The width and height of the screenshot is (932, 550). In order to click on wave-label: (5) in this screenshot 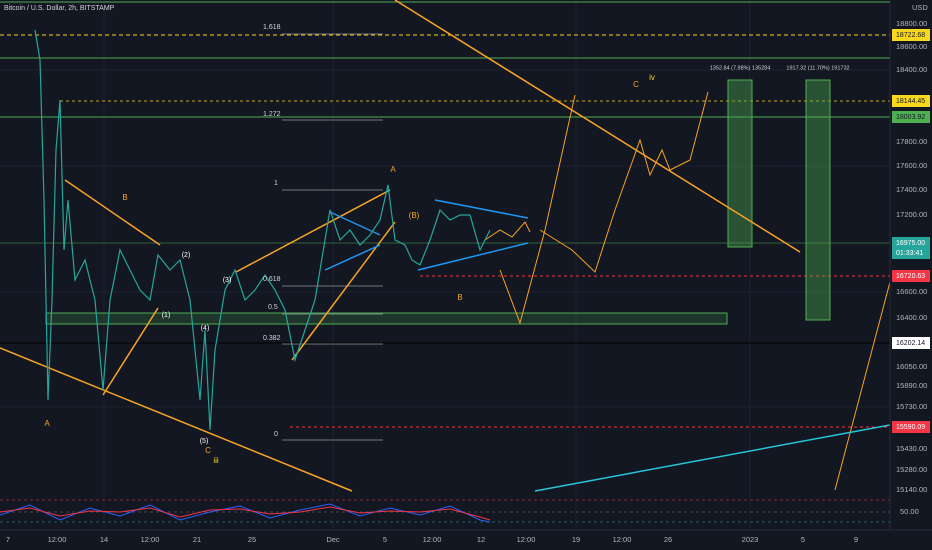, I will do `click(204, 441)`.